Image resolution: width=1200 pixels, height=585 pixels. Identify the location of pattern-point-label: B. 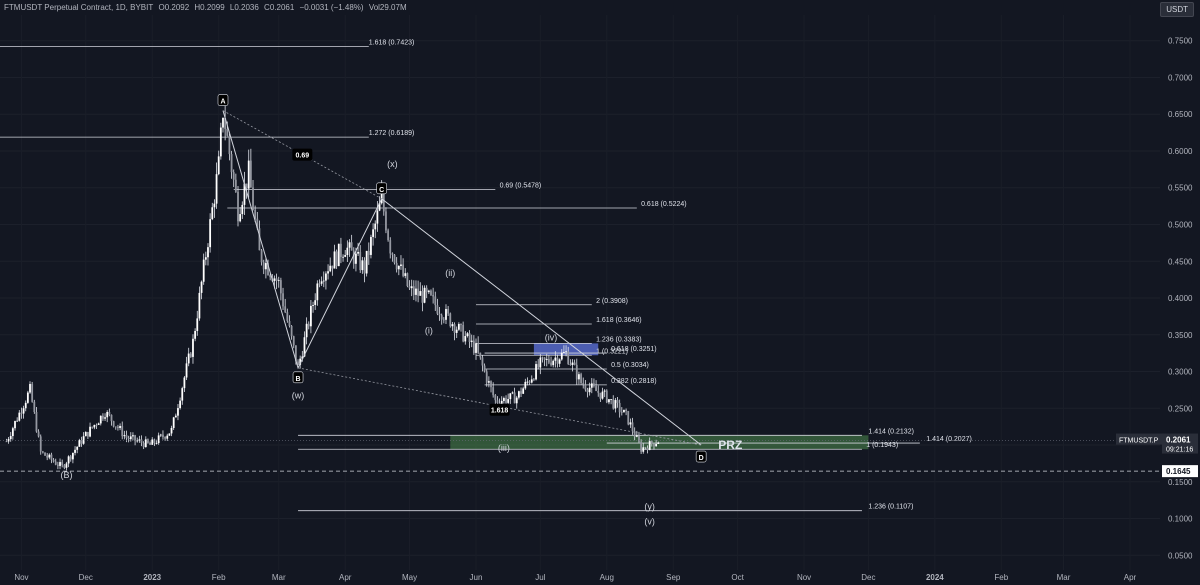
(298, 379).